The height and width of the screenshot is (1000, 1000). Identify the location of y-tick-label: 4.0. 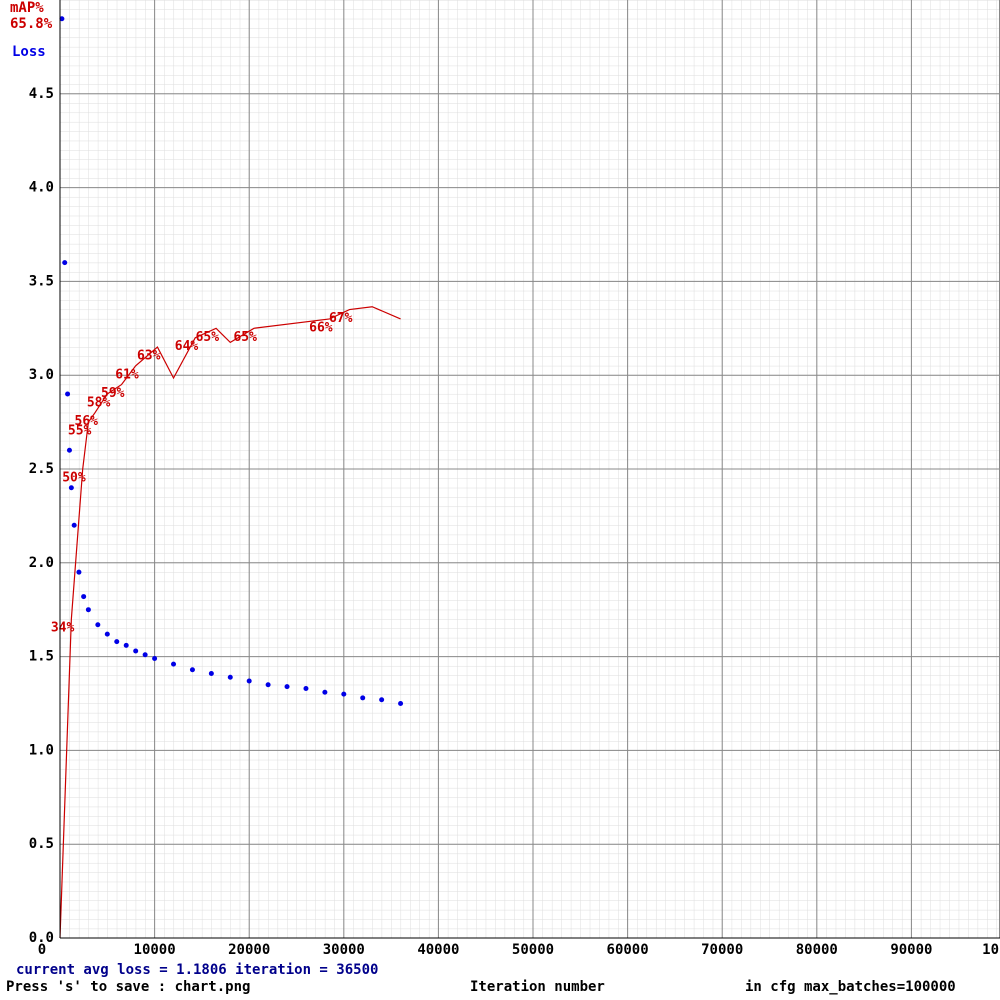
(41, 188).